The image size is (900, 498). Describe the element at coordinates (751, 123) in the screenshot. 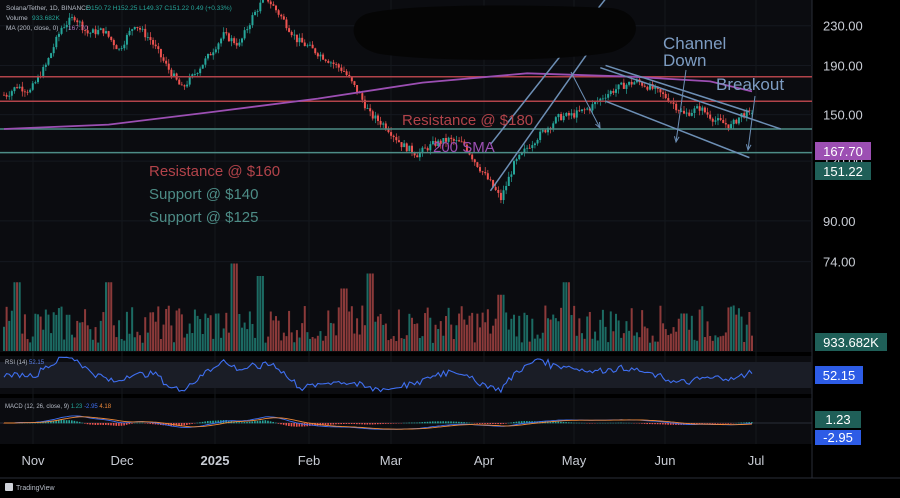

I see `arrow-breakout` at that location.